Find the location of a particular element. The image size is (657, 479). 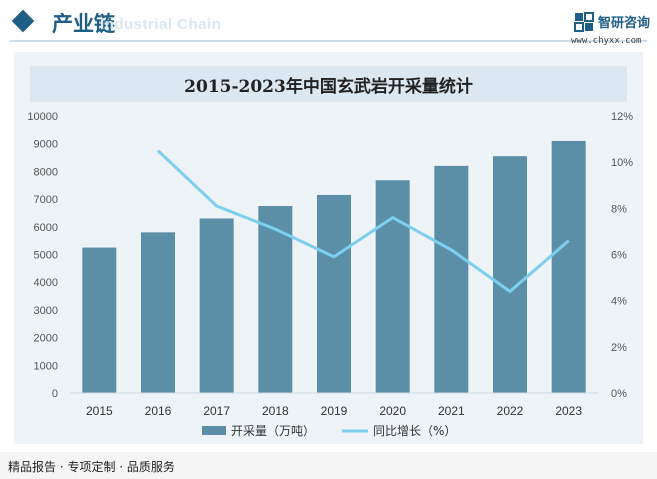

x-axis-tick-label: 2023 is located at coordinates (568, 411).